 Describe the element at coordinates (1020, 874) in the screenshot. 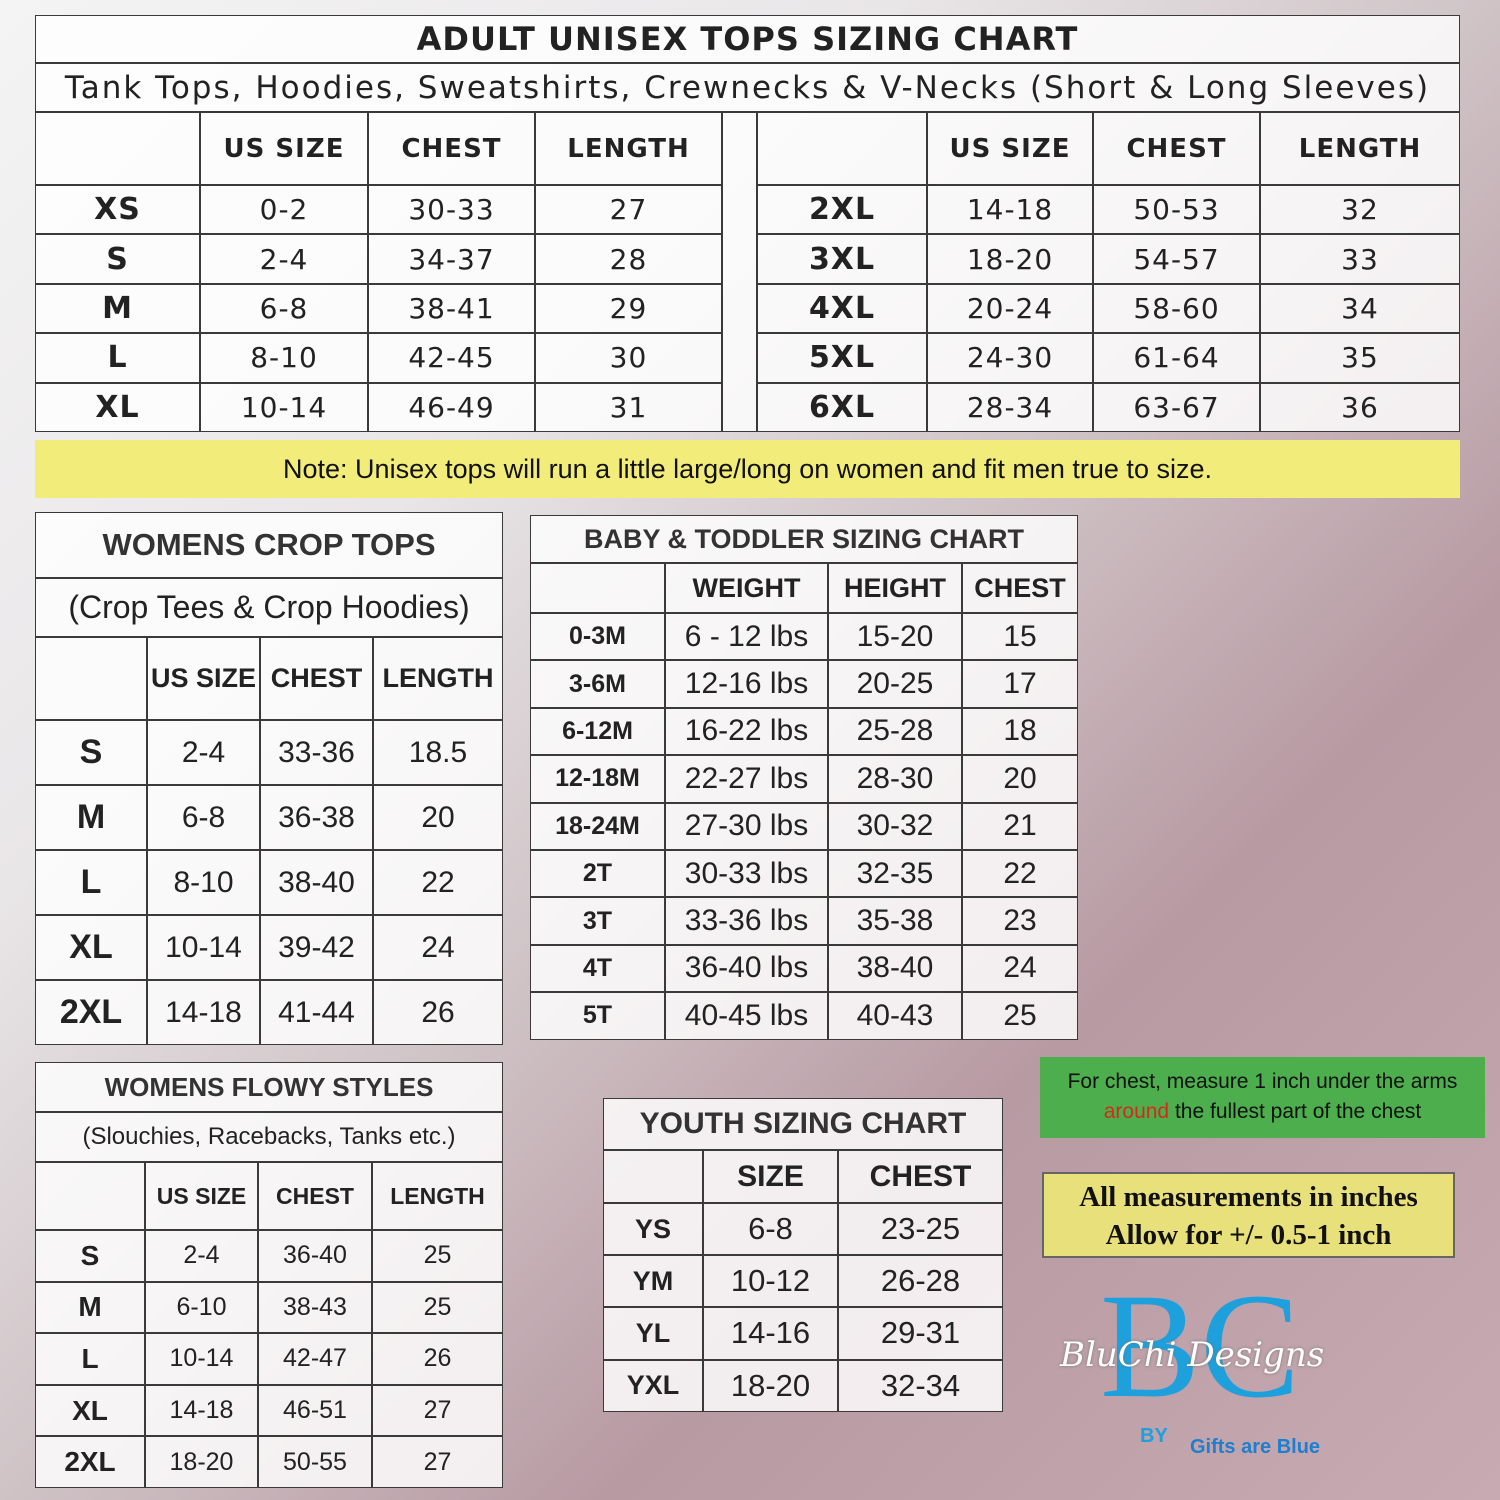

I see `table-cell: 22` at that location.